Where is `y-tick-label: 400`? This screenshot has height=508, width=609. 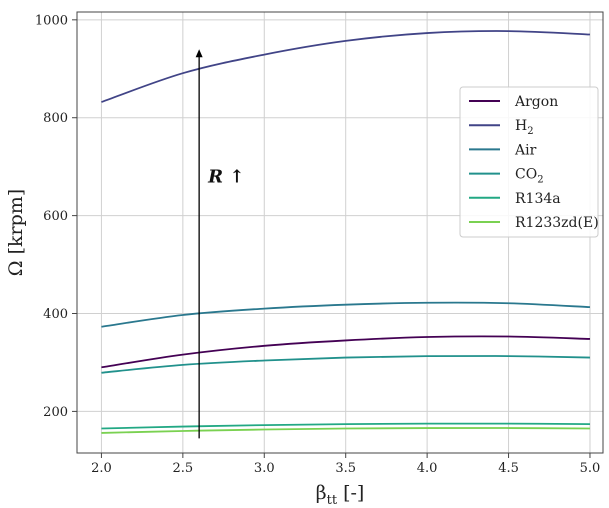 y-tick-label: 400 is located at coordinates (55, 314).